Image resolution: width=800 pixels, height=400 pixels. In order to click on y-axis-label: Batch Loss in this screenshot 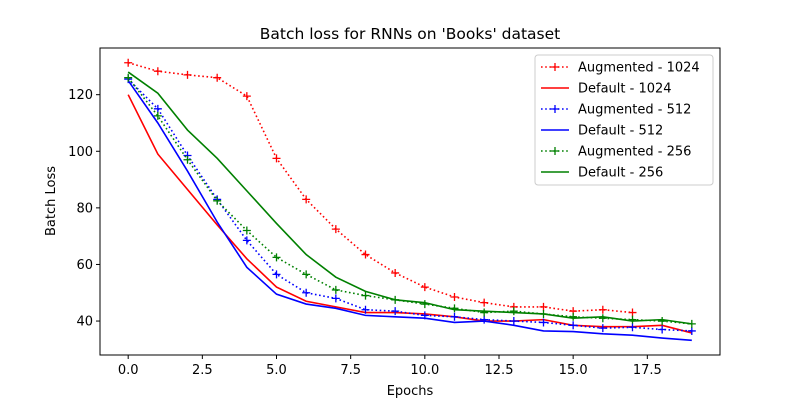, I will do `click(51, 201)`.